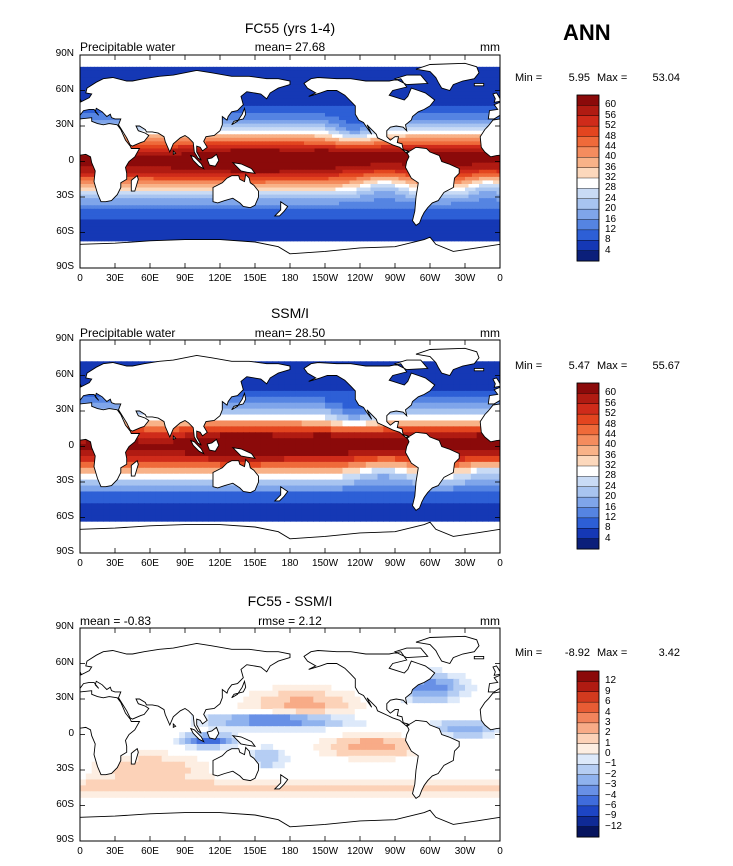 The width and height of the screenshot is (733, 866). I want to click on colorbar-label: 6, so click(608, 702).